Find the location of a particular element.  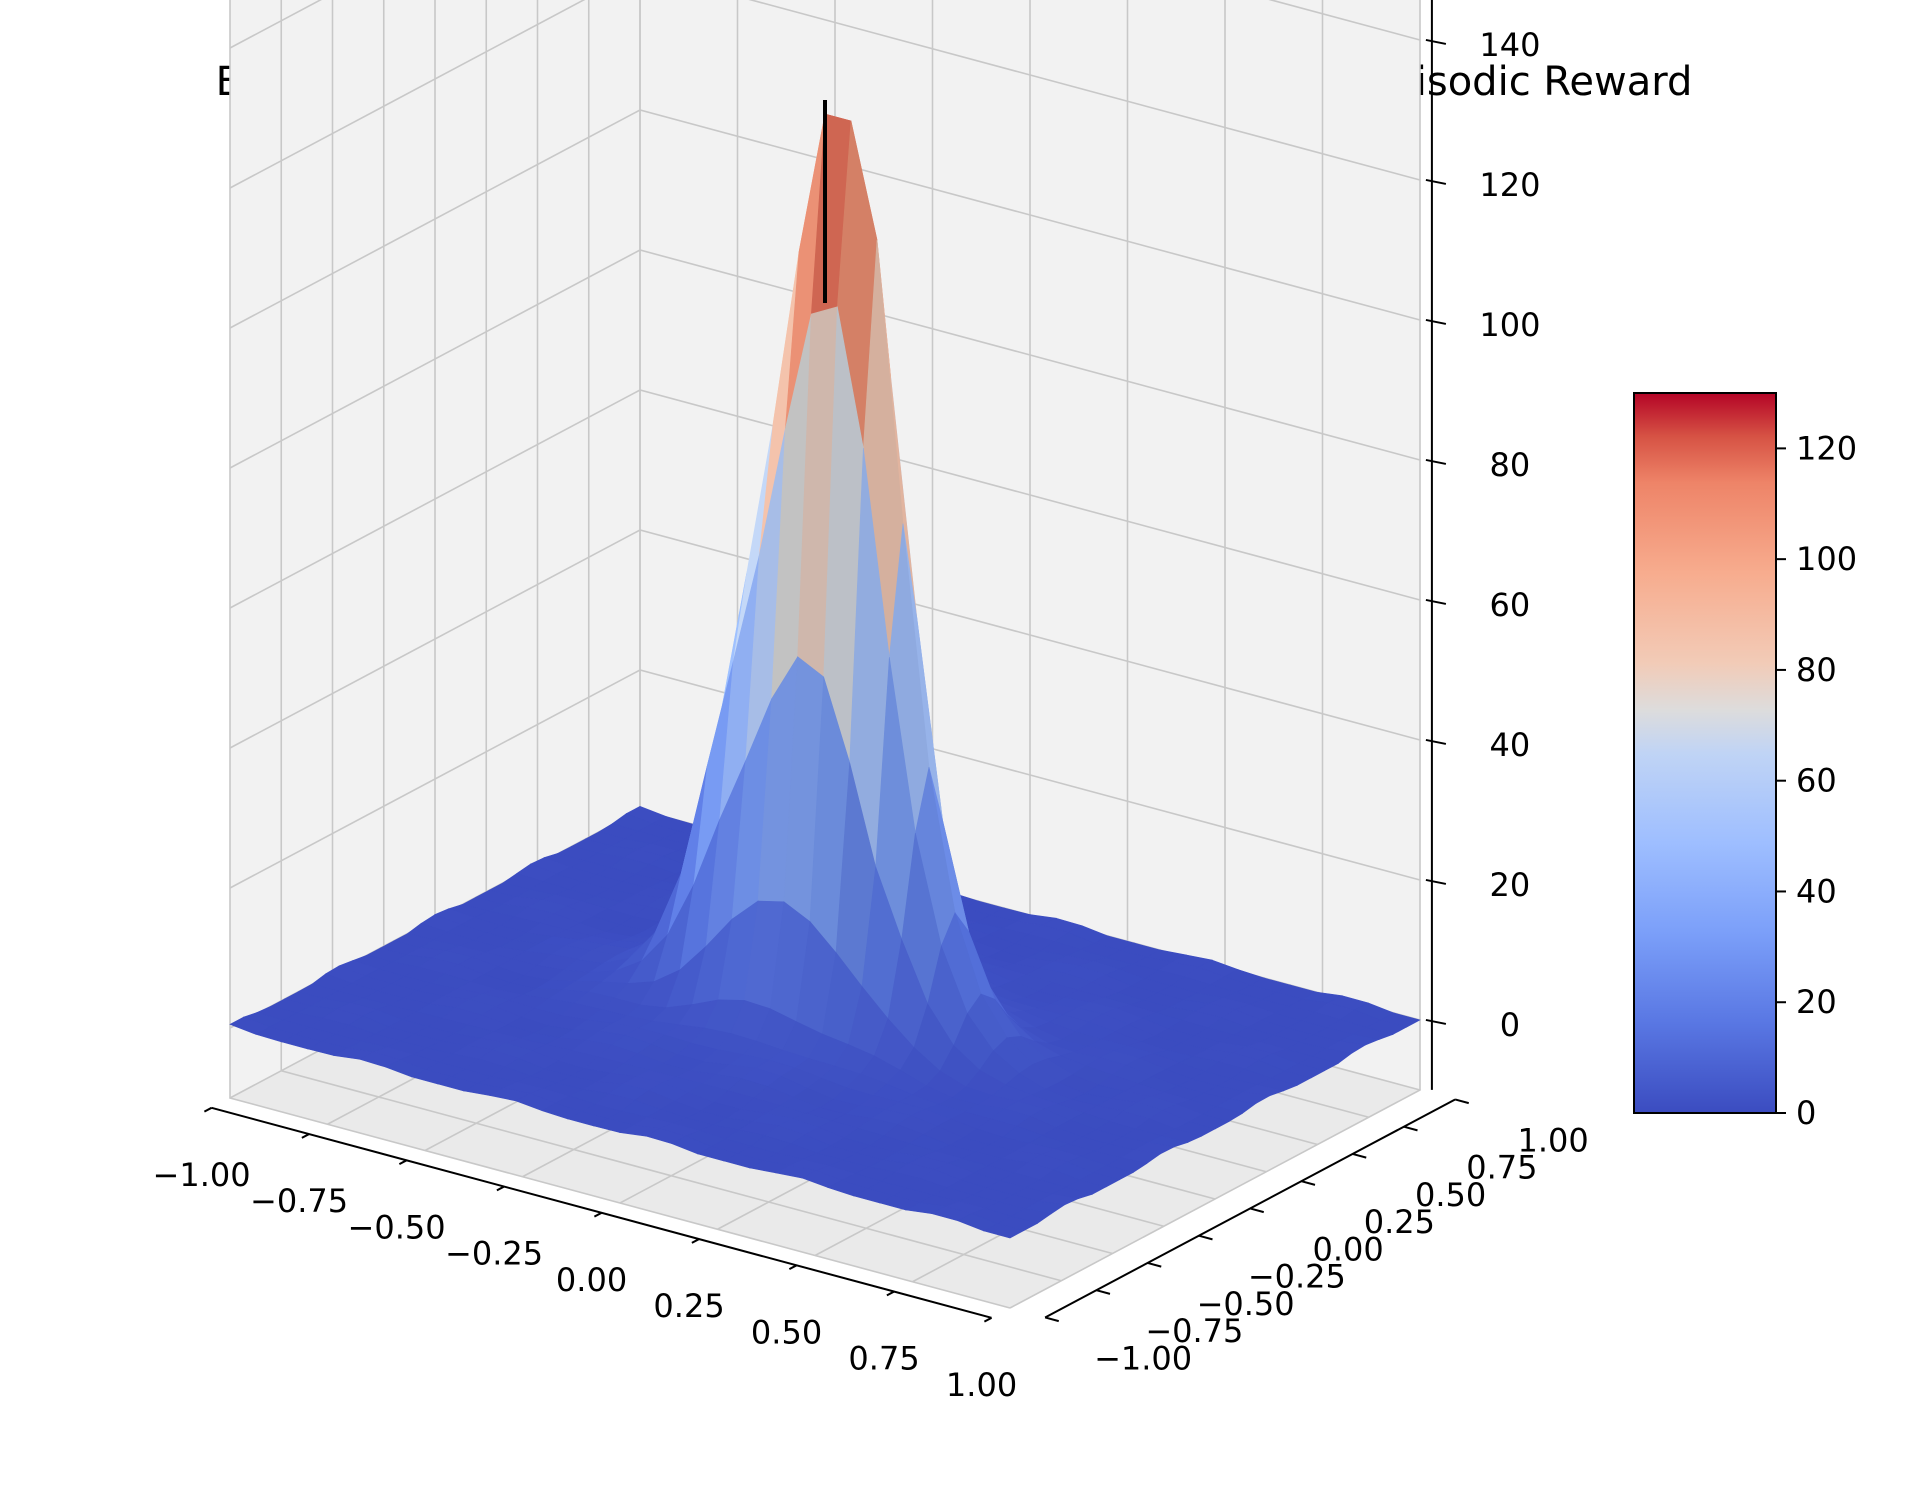

y-tick-label: 0.25 is located at coordinates (1399, 1222).